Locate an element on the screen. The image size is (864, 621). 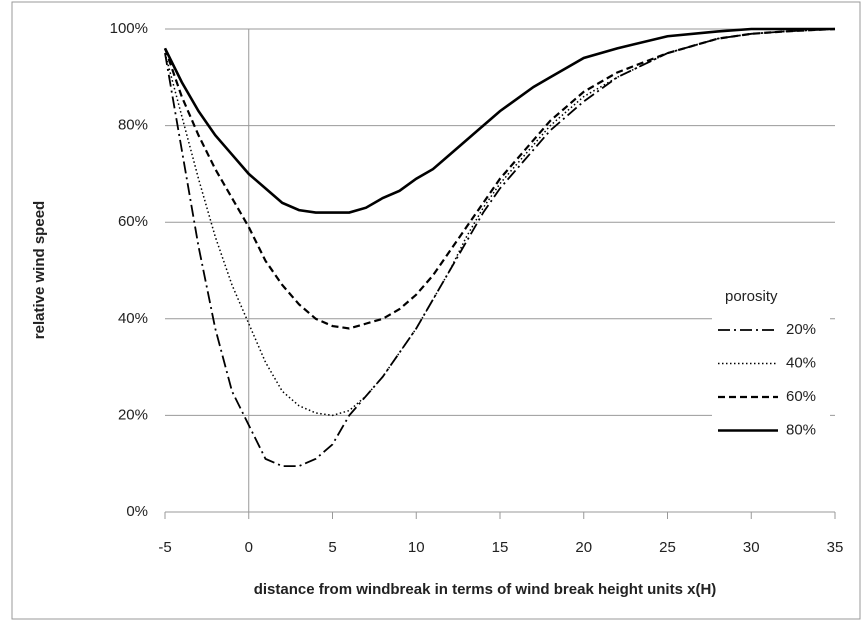
y-tick-label: 80% is located at coordinates (133, 125).